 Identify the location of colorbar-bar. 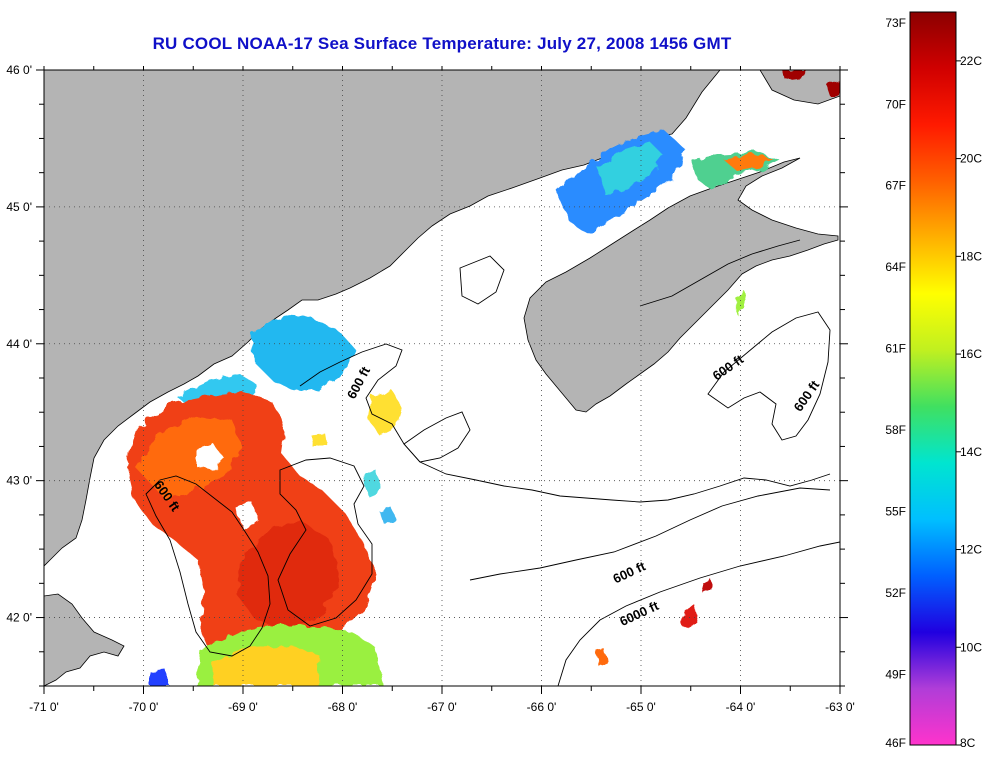
(933, 378).